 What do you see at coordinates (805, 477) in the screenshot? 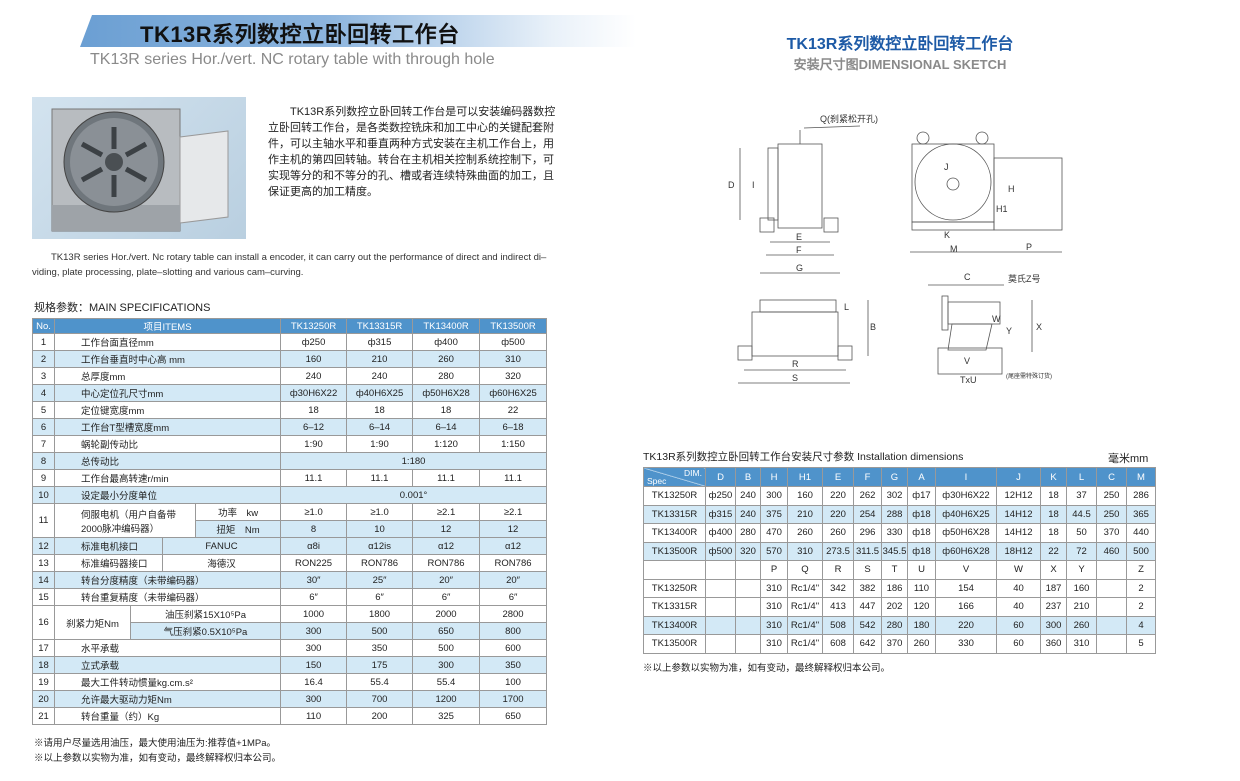
I see `dim-header-h1: H1` at bounding box center [805, 477].